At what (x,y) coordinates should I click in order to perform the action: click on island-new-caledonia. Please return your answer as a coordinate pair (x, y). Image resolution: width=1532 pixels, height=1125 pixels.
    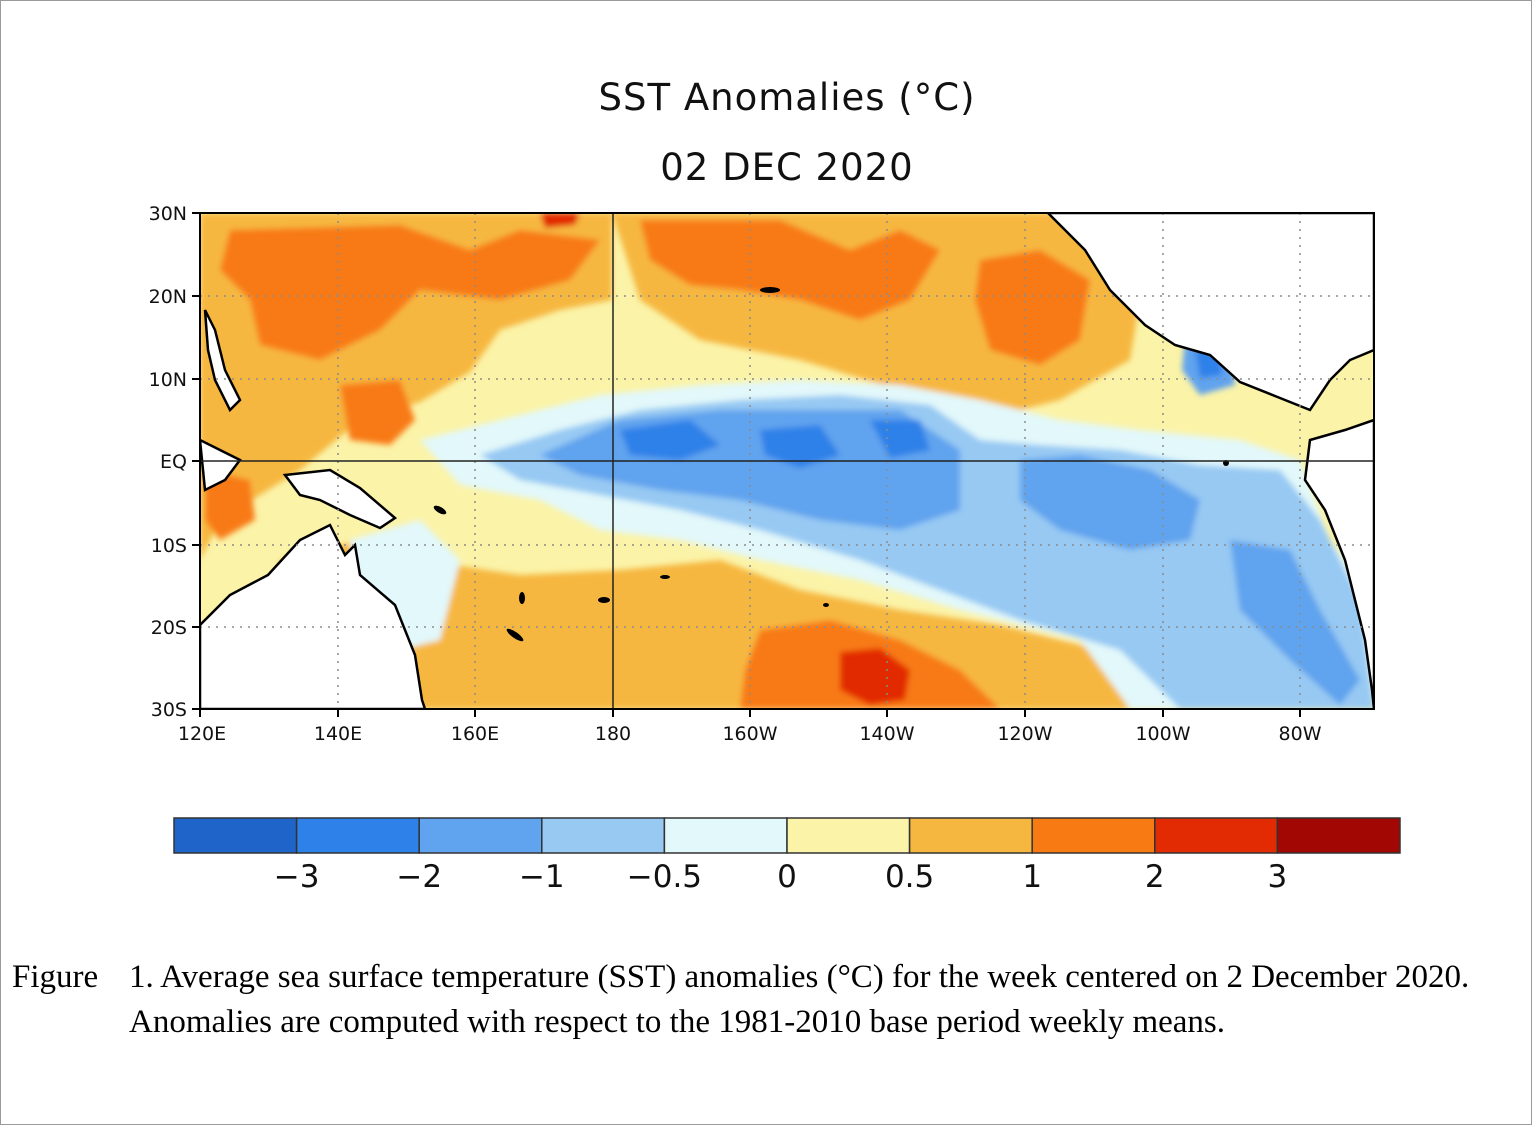
    Looking at the image, I should click on (515, 635).